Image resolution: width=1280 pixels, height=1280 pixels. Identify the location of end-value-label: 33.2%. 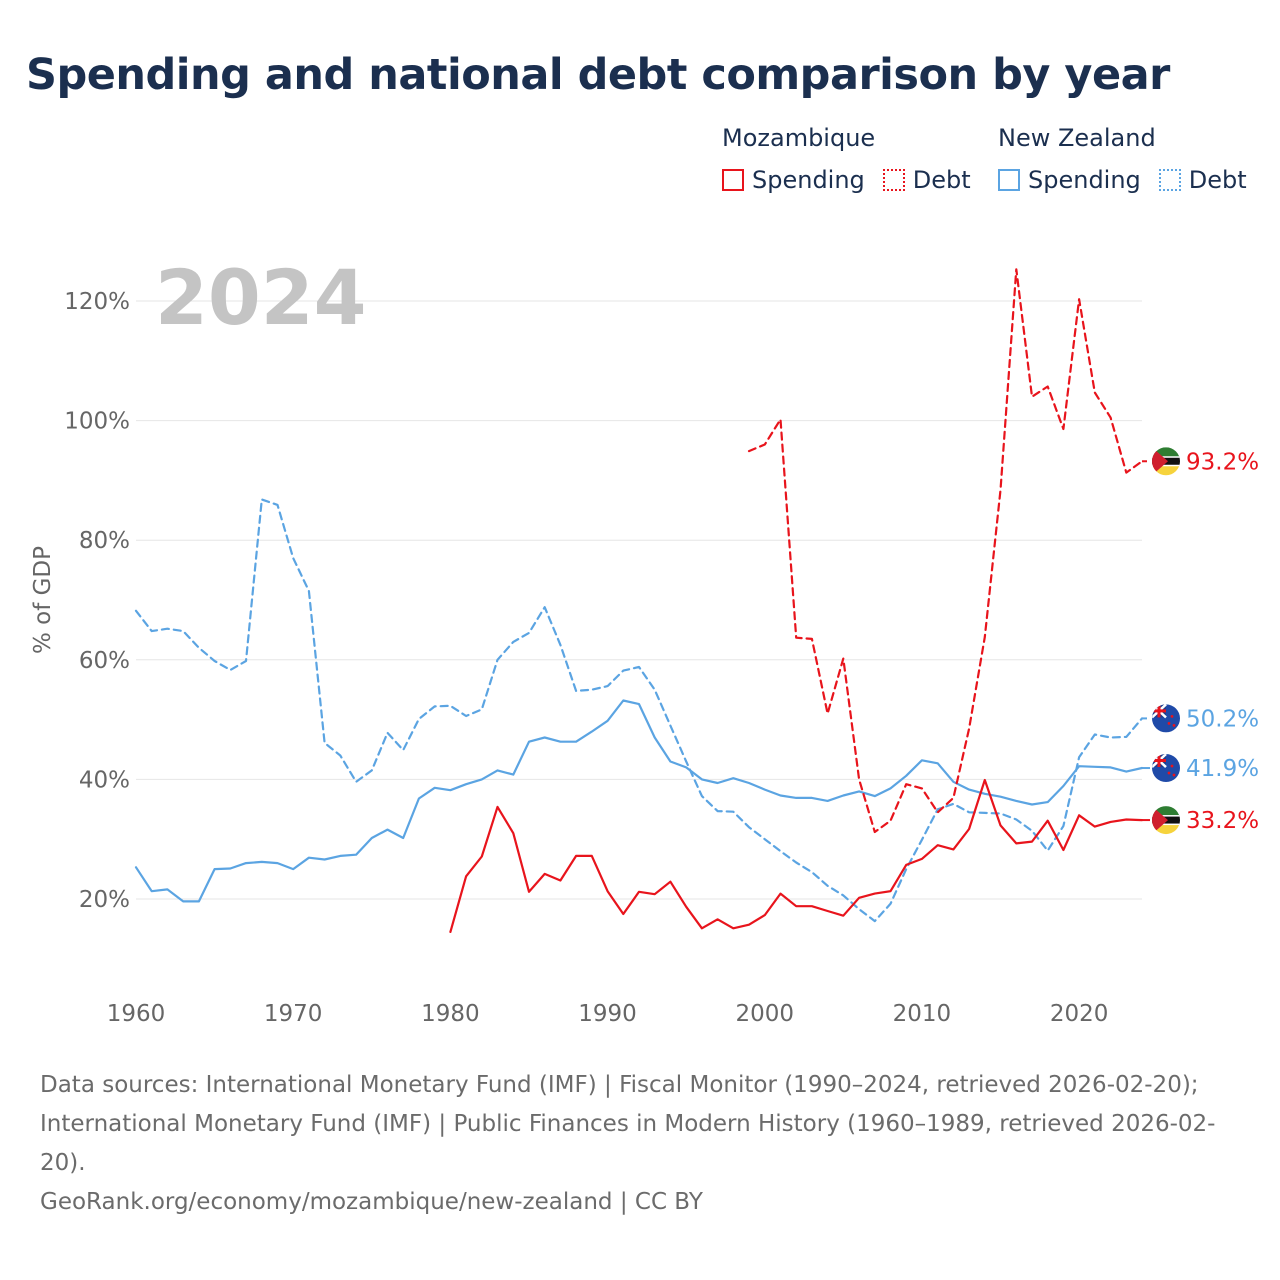
(1222, 821).